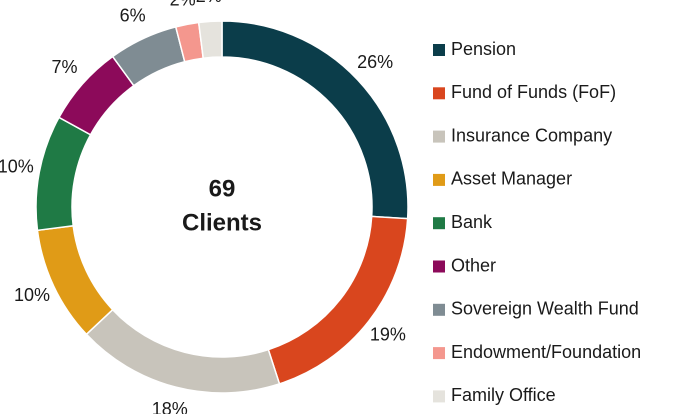  I want to click on value-label: 6%, so click(133, 16).